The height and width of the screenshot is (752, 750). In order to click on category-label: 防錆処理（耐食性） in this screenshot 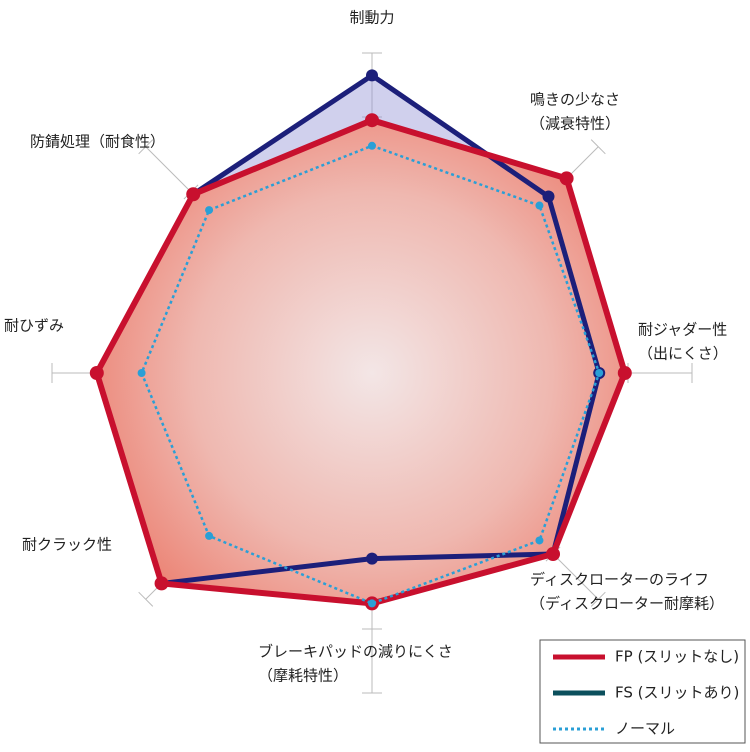, I will do `click(97, 142)`.